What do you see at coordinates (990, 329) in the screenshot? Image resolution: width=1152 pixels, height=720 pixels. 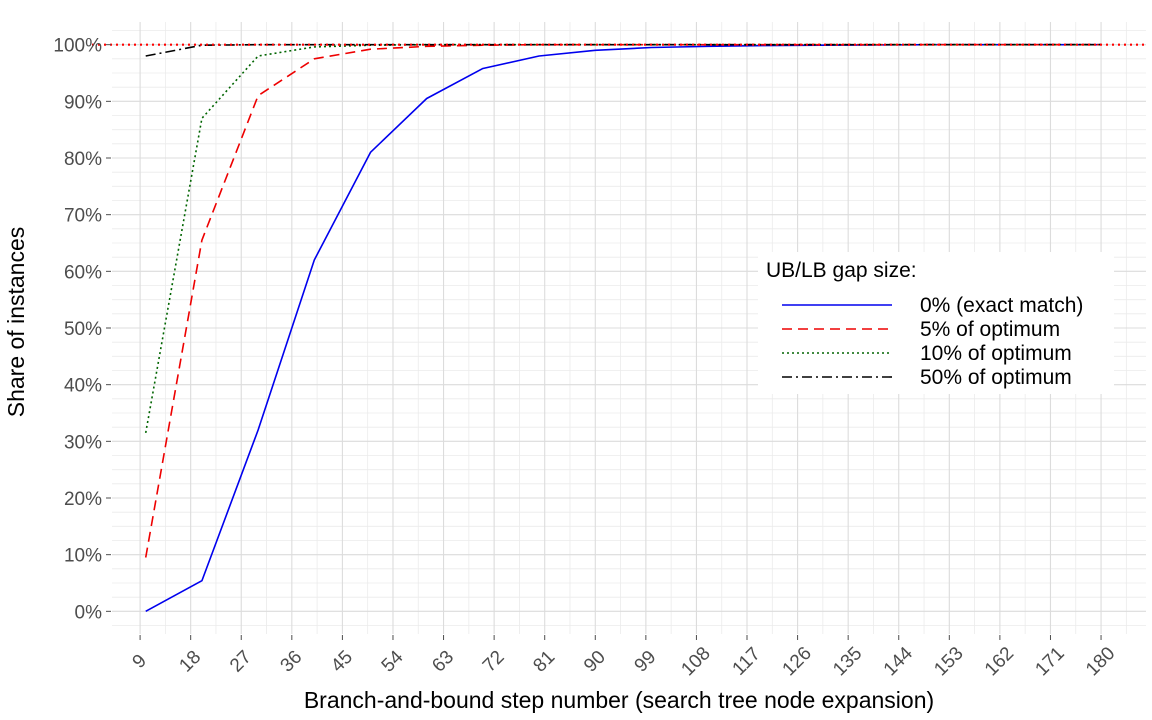 I see `legend-label-1: 5% of optimum` at bounding box center [990, 329].